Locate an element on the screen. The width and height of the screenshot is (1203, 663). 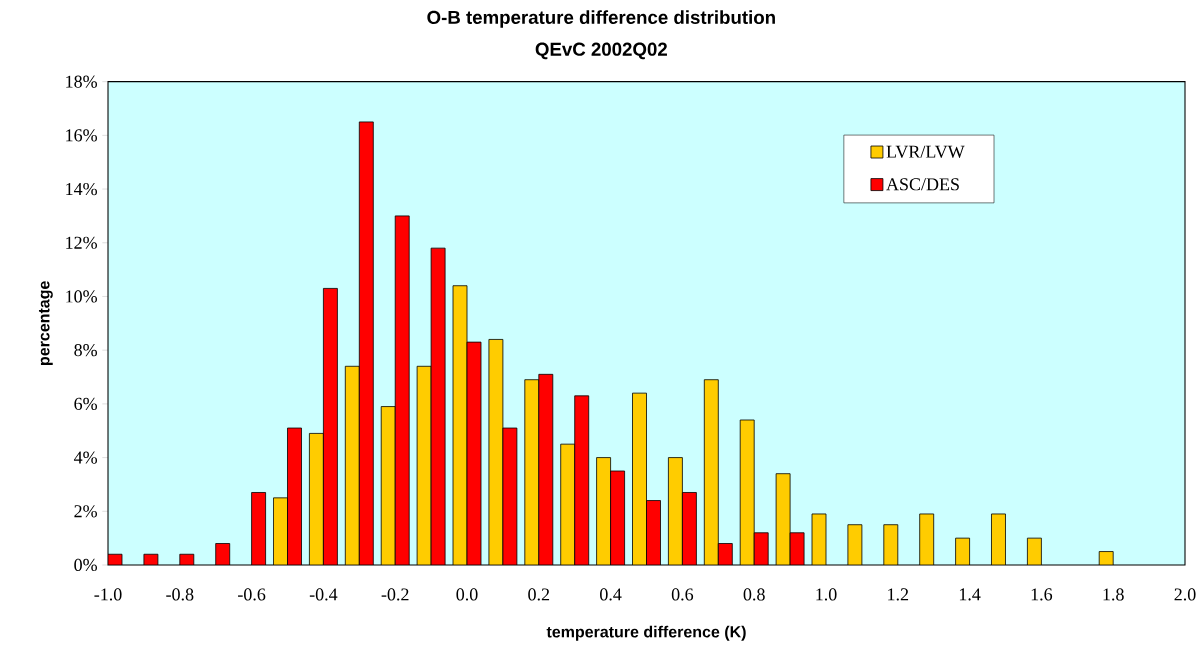
x-tick-label: -0.4 is located at coordinates (323, 594).